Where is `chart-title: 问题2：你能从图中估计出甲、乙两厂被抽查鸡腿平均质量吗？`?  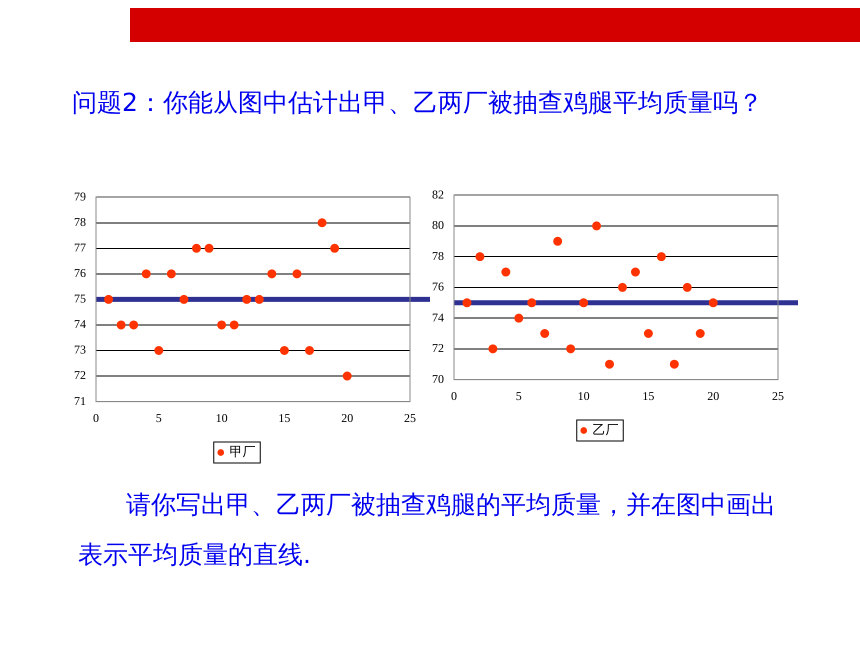 chart-title: 问题2：你能从图中估计出甲、乙两厂被抽查鸡腿平均质量吗？ is located at coordinates (418, 103).